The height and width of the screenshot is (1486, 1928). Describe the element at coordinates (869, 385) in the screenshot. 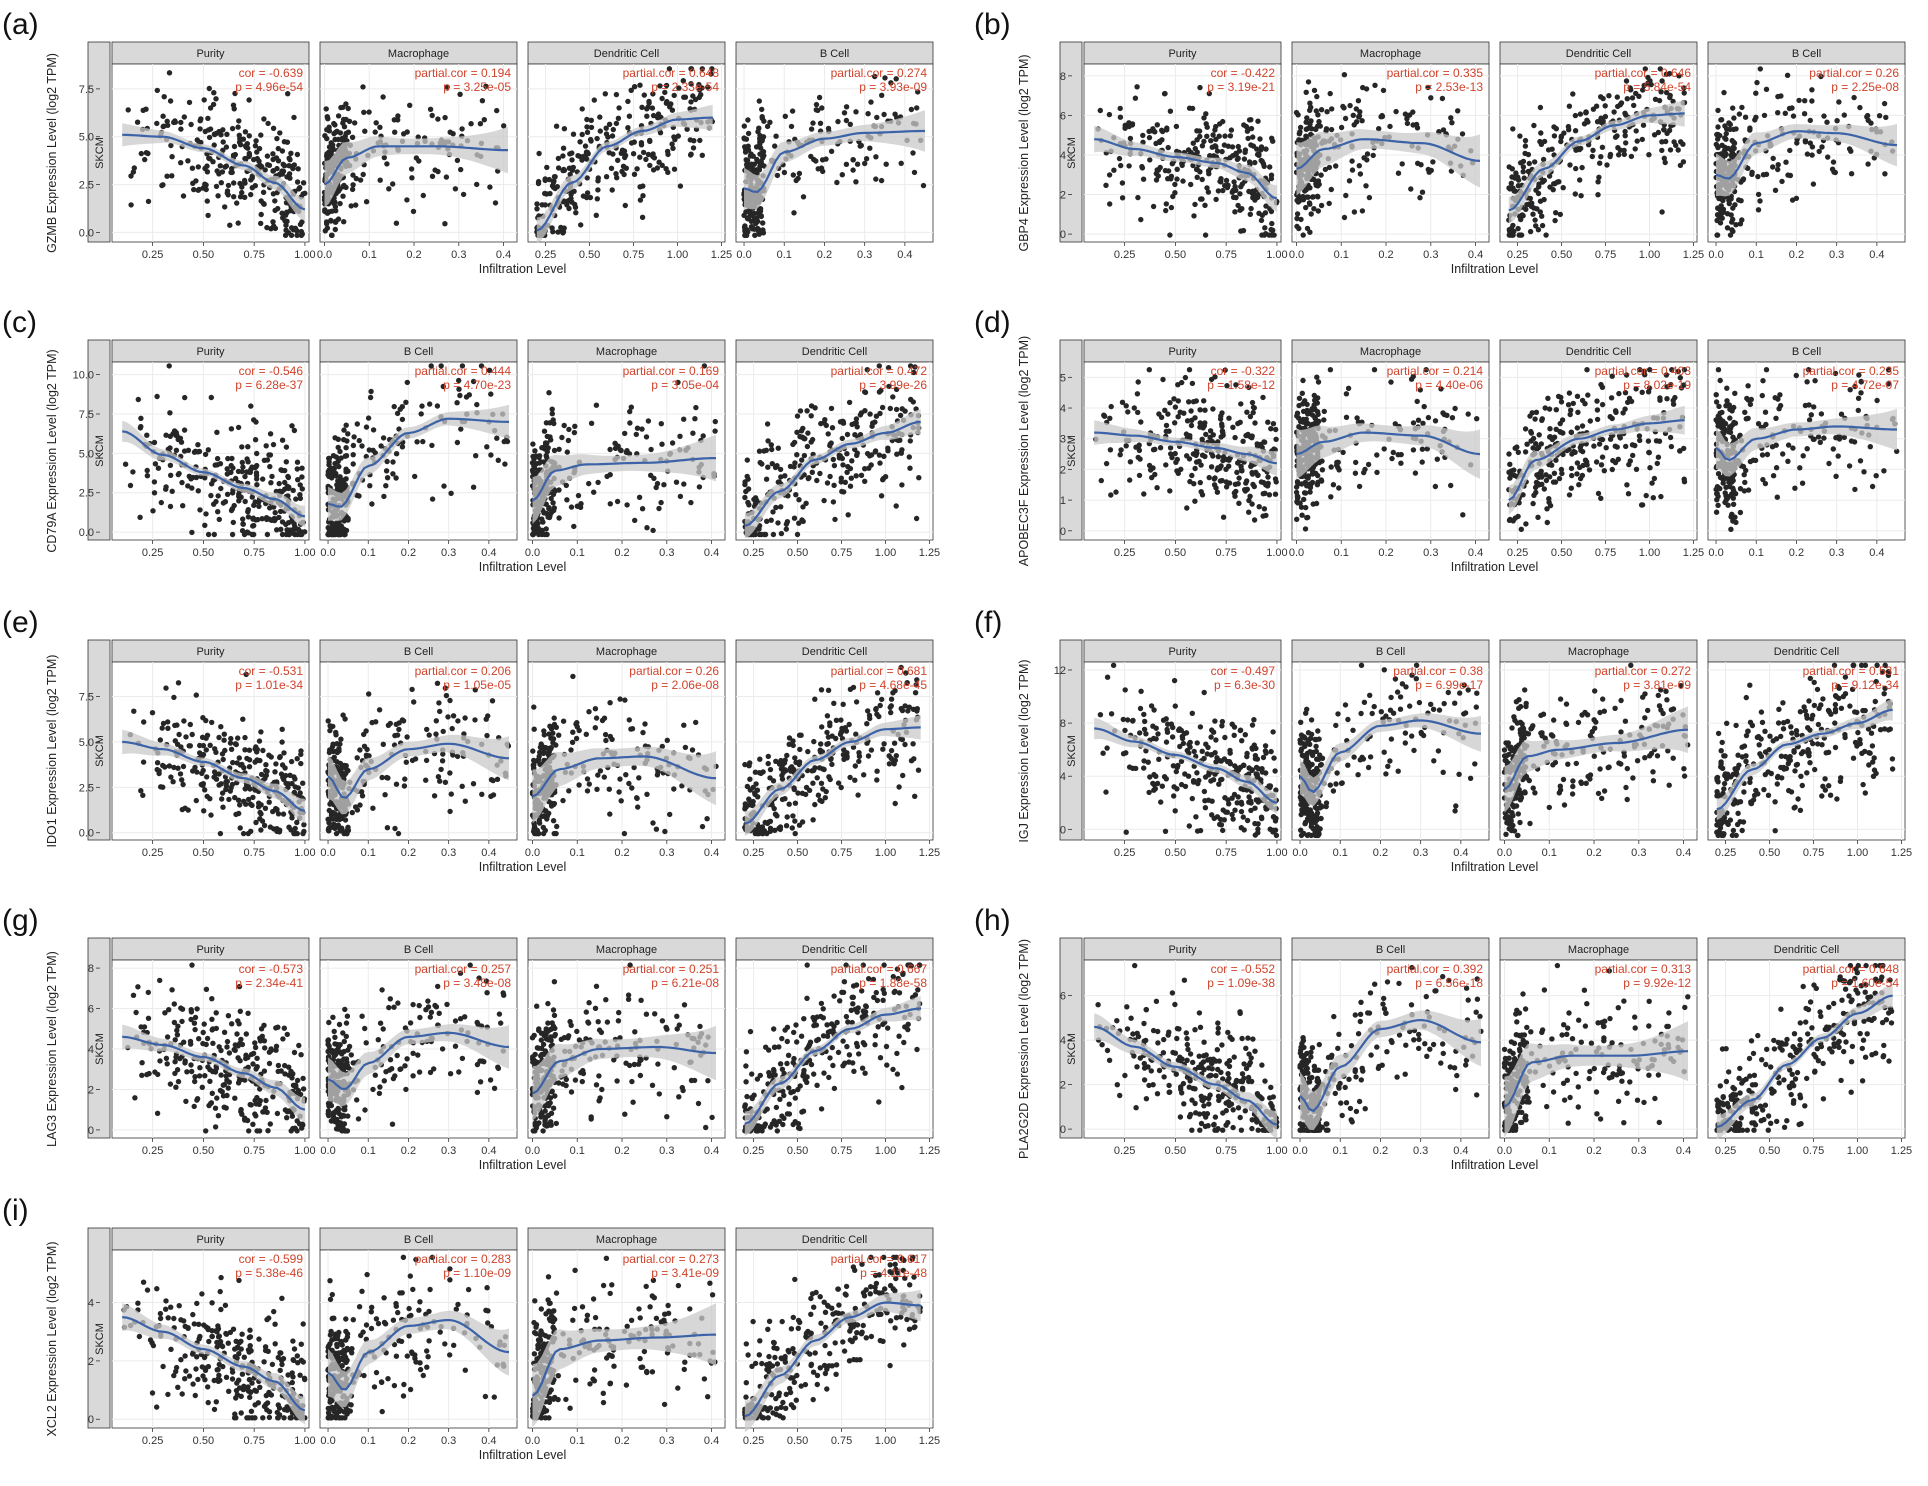

I see `p-label: p =` at that location.